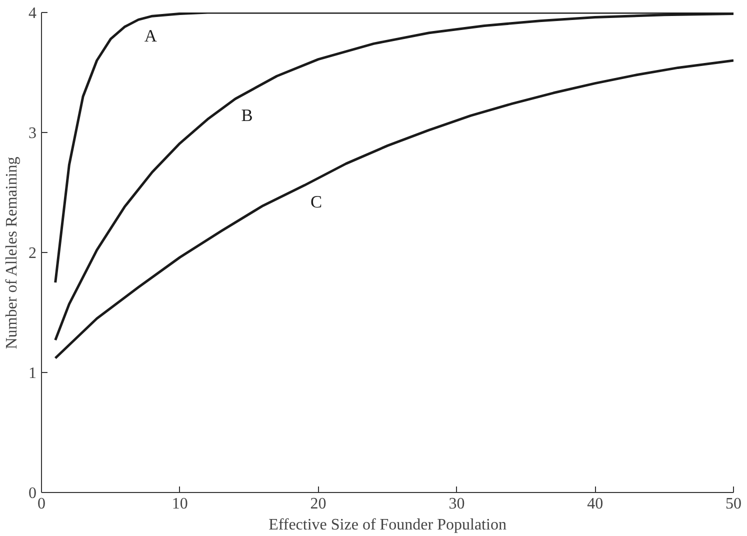 The image size is (747, 536). What do you see at coordinates (247, 115) in the screenshot?
I see `series-label: B` at bounding box center [247, 115].